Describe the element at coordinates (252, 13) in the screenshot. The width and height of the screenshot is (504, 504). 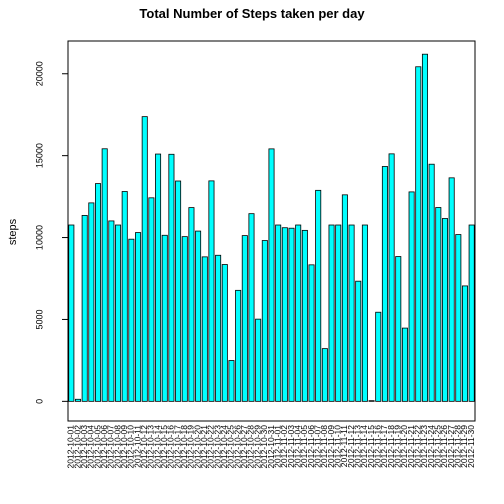
I see `chart-title: Total Number of Steps taken per day` at that location.